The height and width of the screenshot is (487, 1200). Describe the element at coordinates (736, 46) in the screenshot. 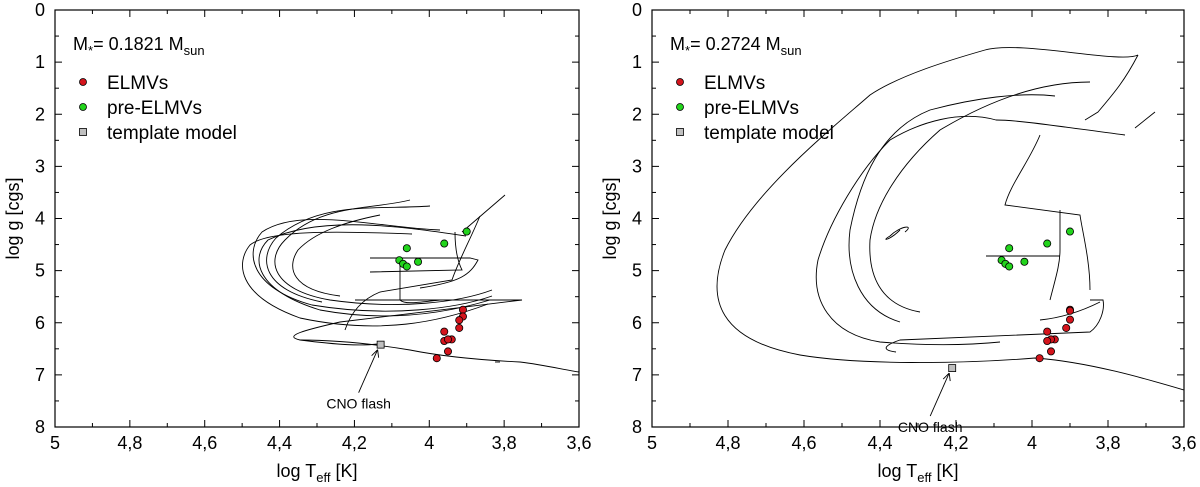

I see `mass-title: M*= 0.2724 Msun` at that location.